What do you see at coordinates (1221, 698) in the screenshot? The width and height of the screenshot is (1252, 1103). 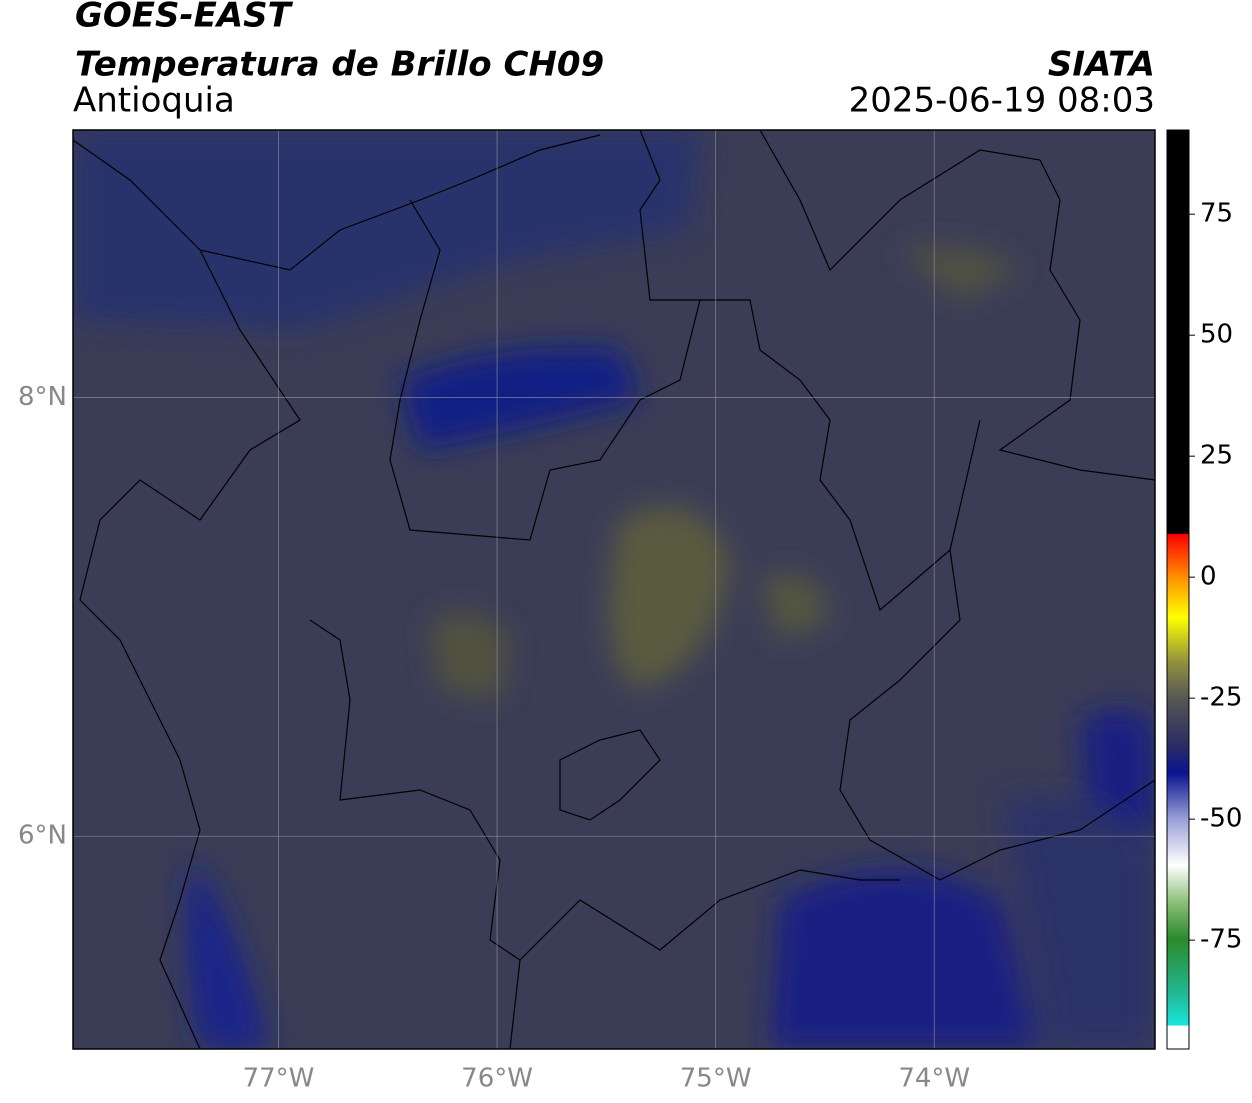 I see `colorbar-tick-label: -25` at bounding box center [1221, 698].